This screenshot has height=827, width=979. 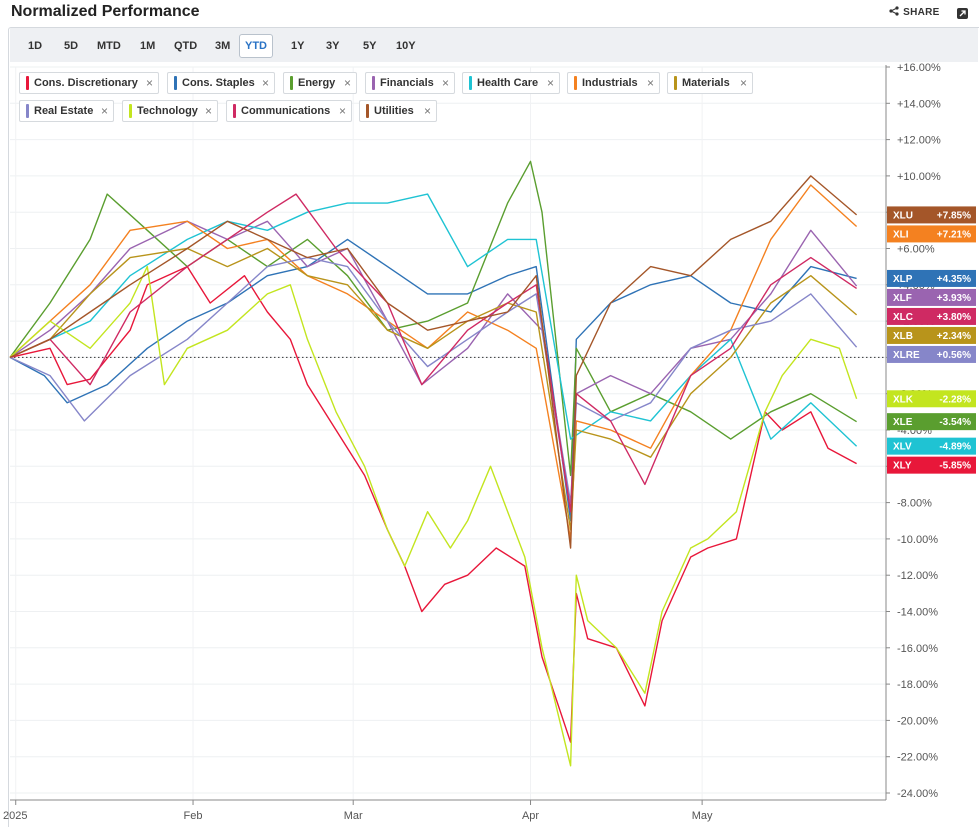 What do you see at coordinates (89, 83) in the screenshot?
I see `legend-chip-xly: Cons. Discretionary ×` at bounding box center [89, 83].